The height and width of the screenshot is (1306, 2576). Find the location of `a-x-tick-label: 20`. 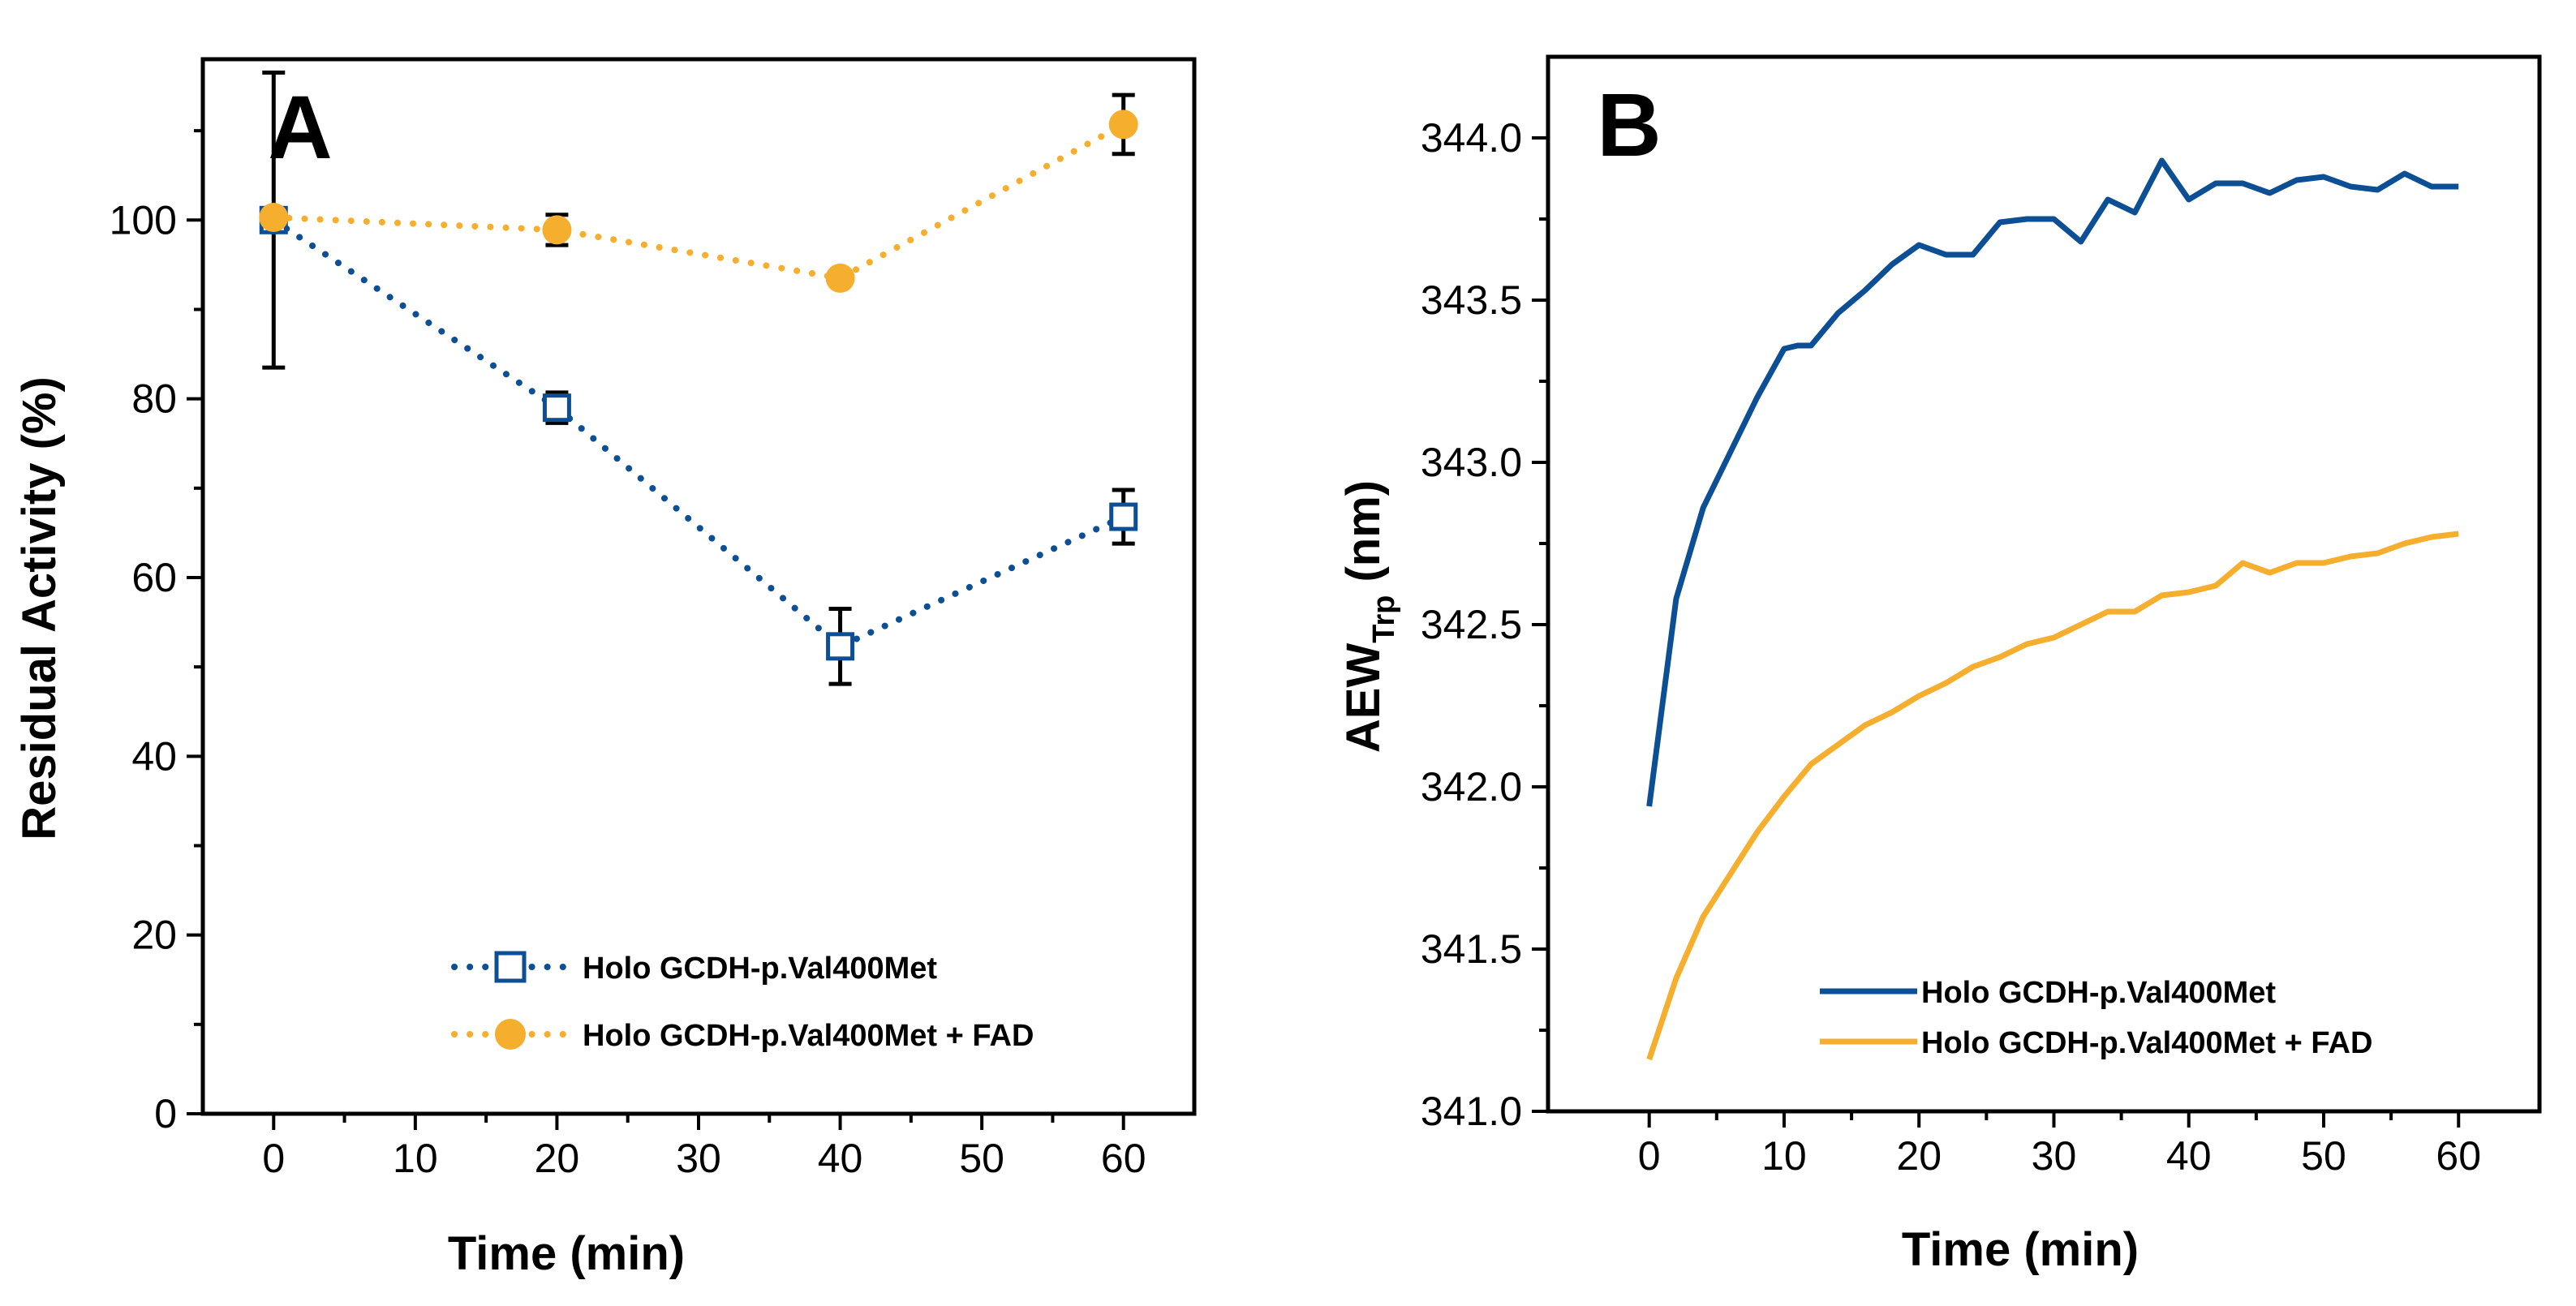

a-x-tick-label: 20 is located at coordinates (557, 1159).